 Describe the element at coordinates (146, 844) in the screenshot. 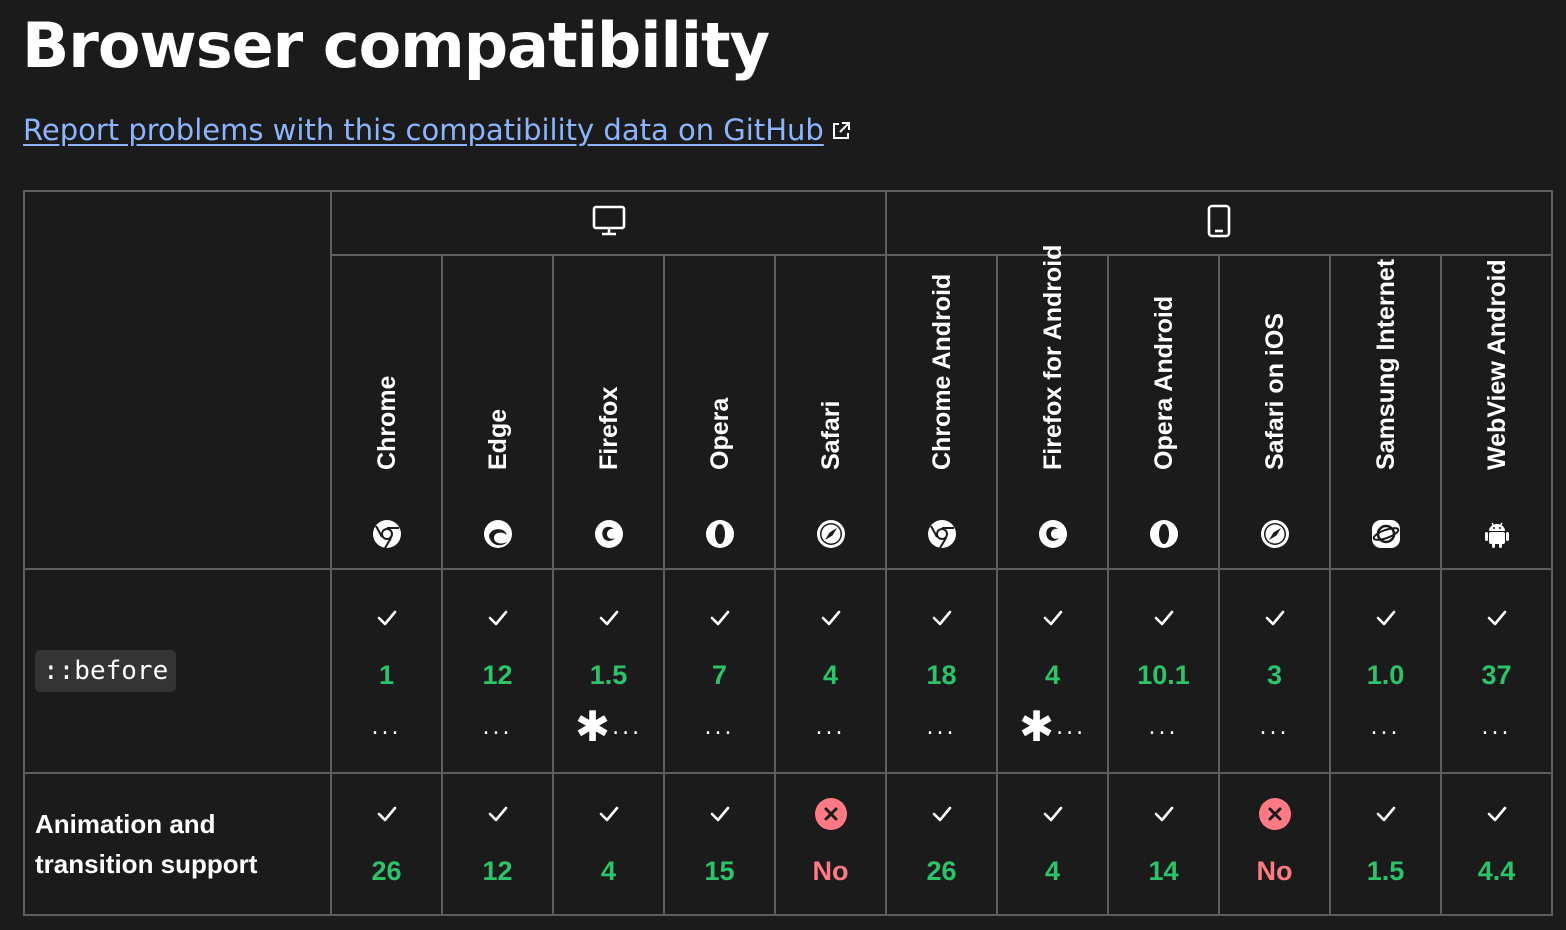

I see `feature-label: Animation and transition support` at that location.